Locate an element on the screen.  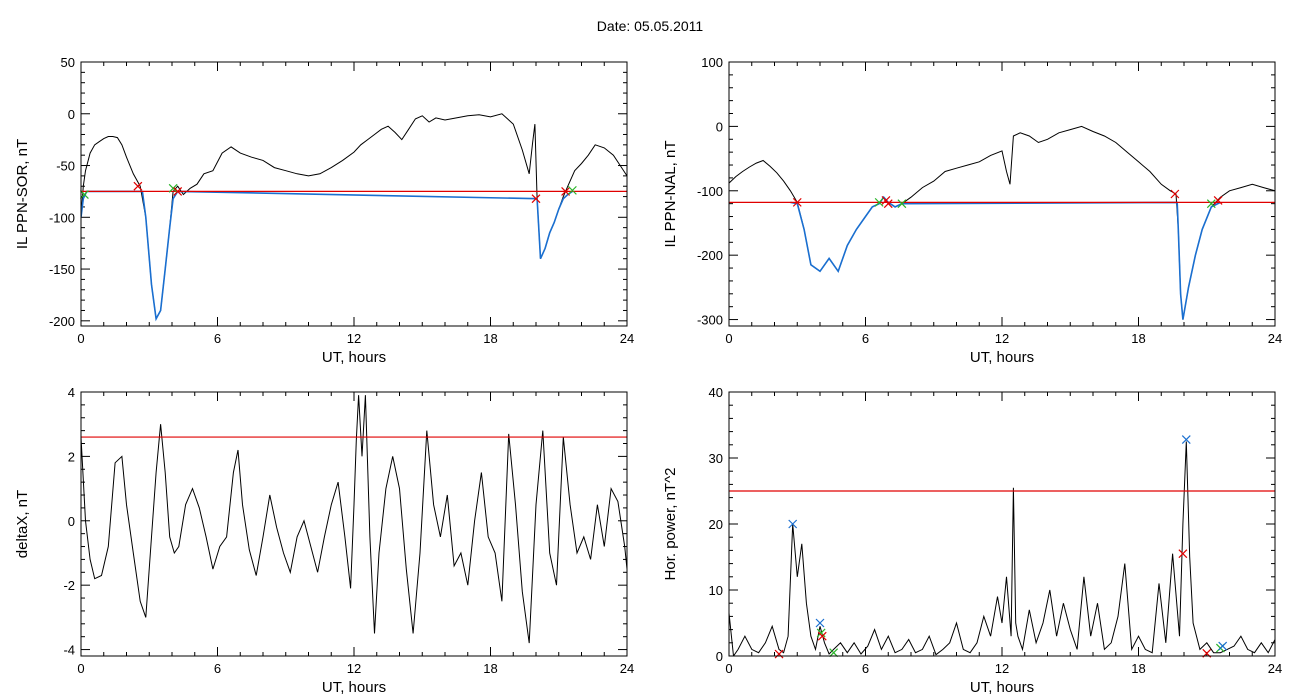
y-tick-label: -4 is located at coordinates (69, 650).